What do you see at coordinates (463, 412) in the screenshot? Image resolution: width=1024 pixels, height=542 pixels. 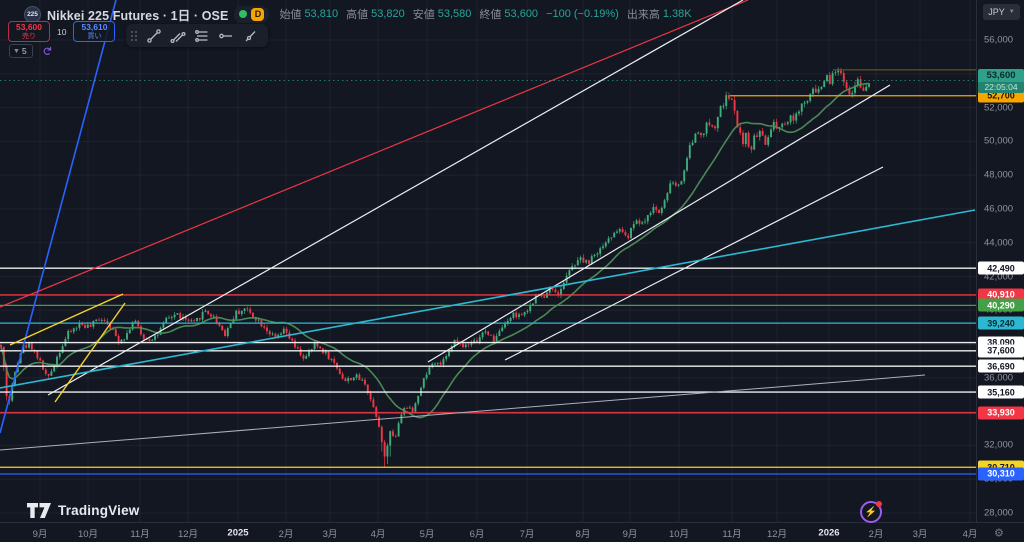 I see `trend-line-gray-shallow` at bounding box center [463, 412].